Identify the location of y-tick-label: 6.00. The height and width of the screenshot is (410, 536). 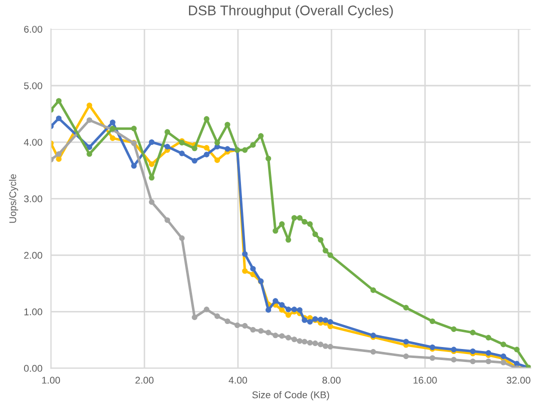
(33, 29).